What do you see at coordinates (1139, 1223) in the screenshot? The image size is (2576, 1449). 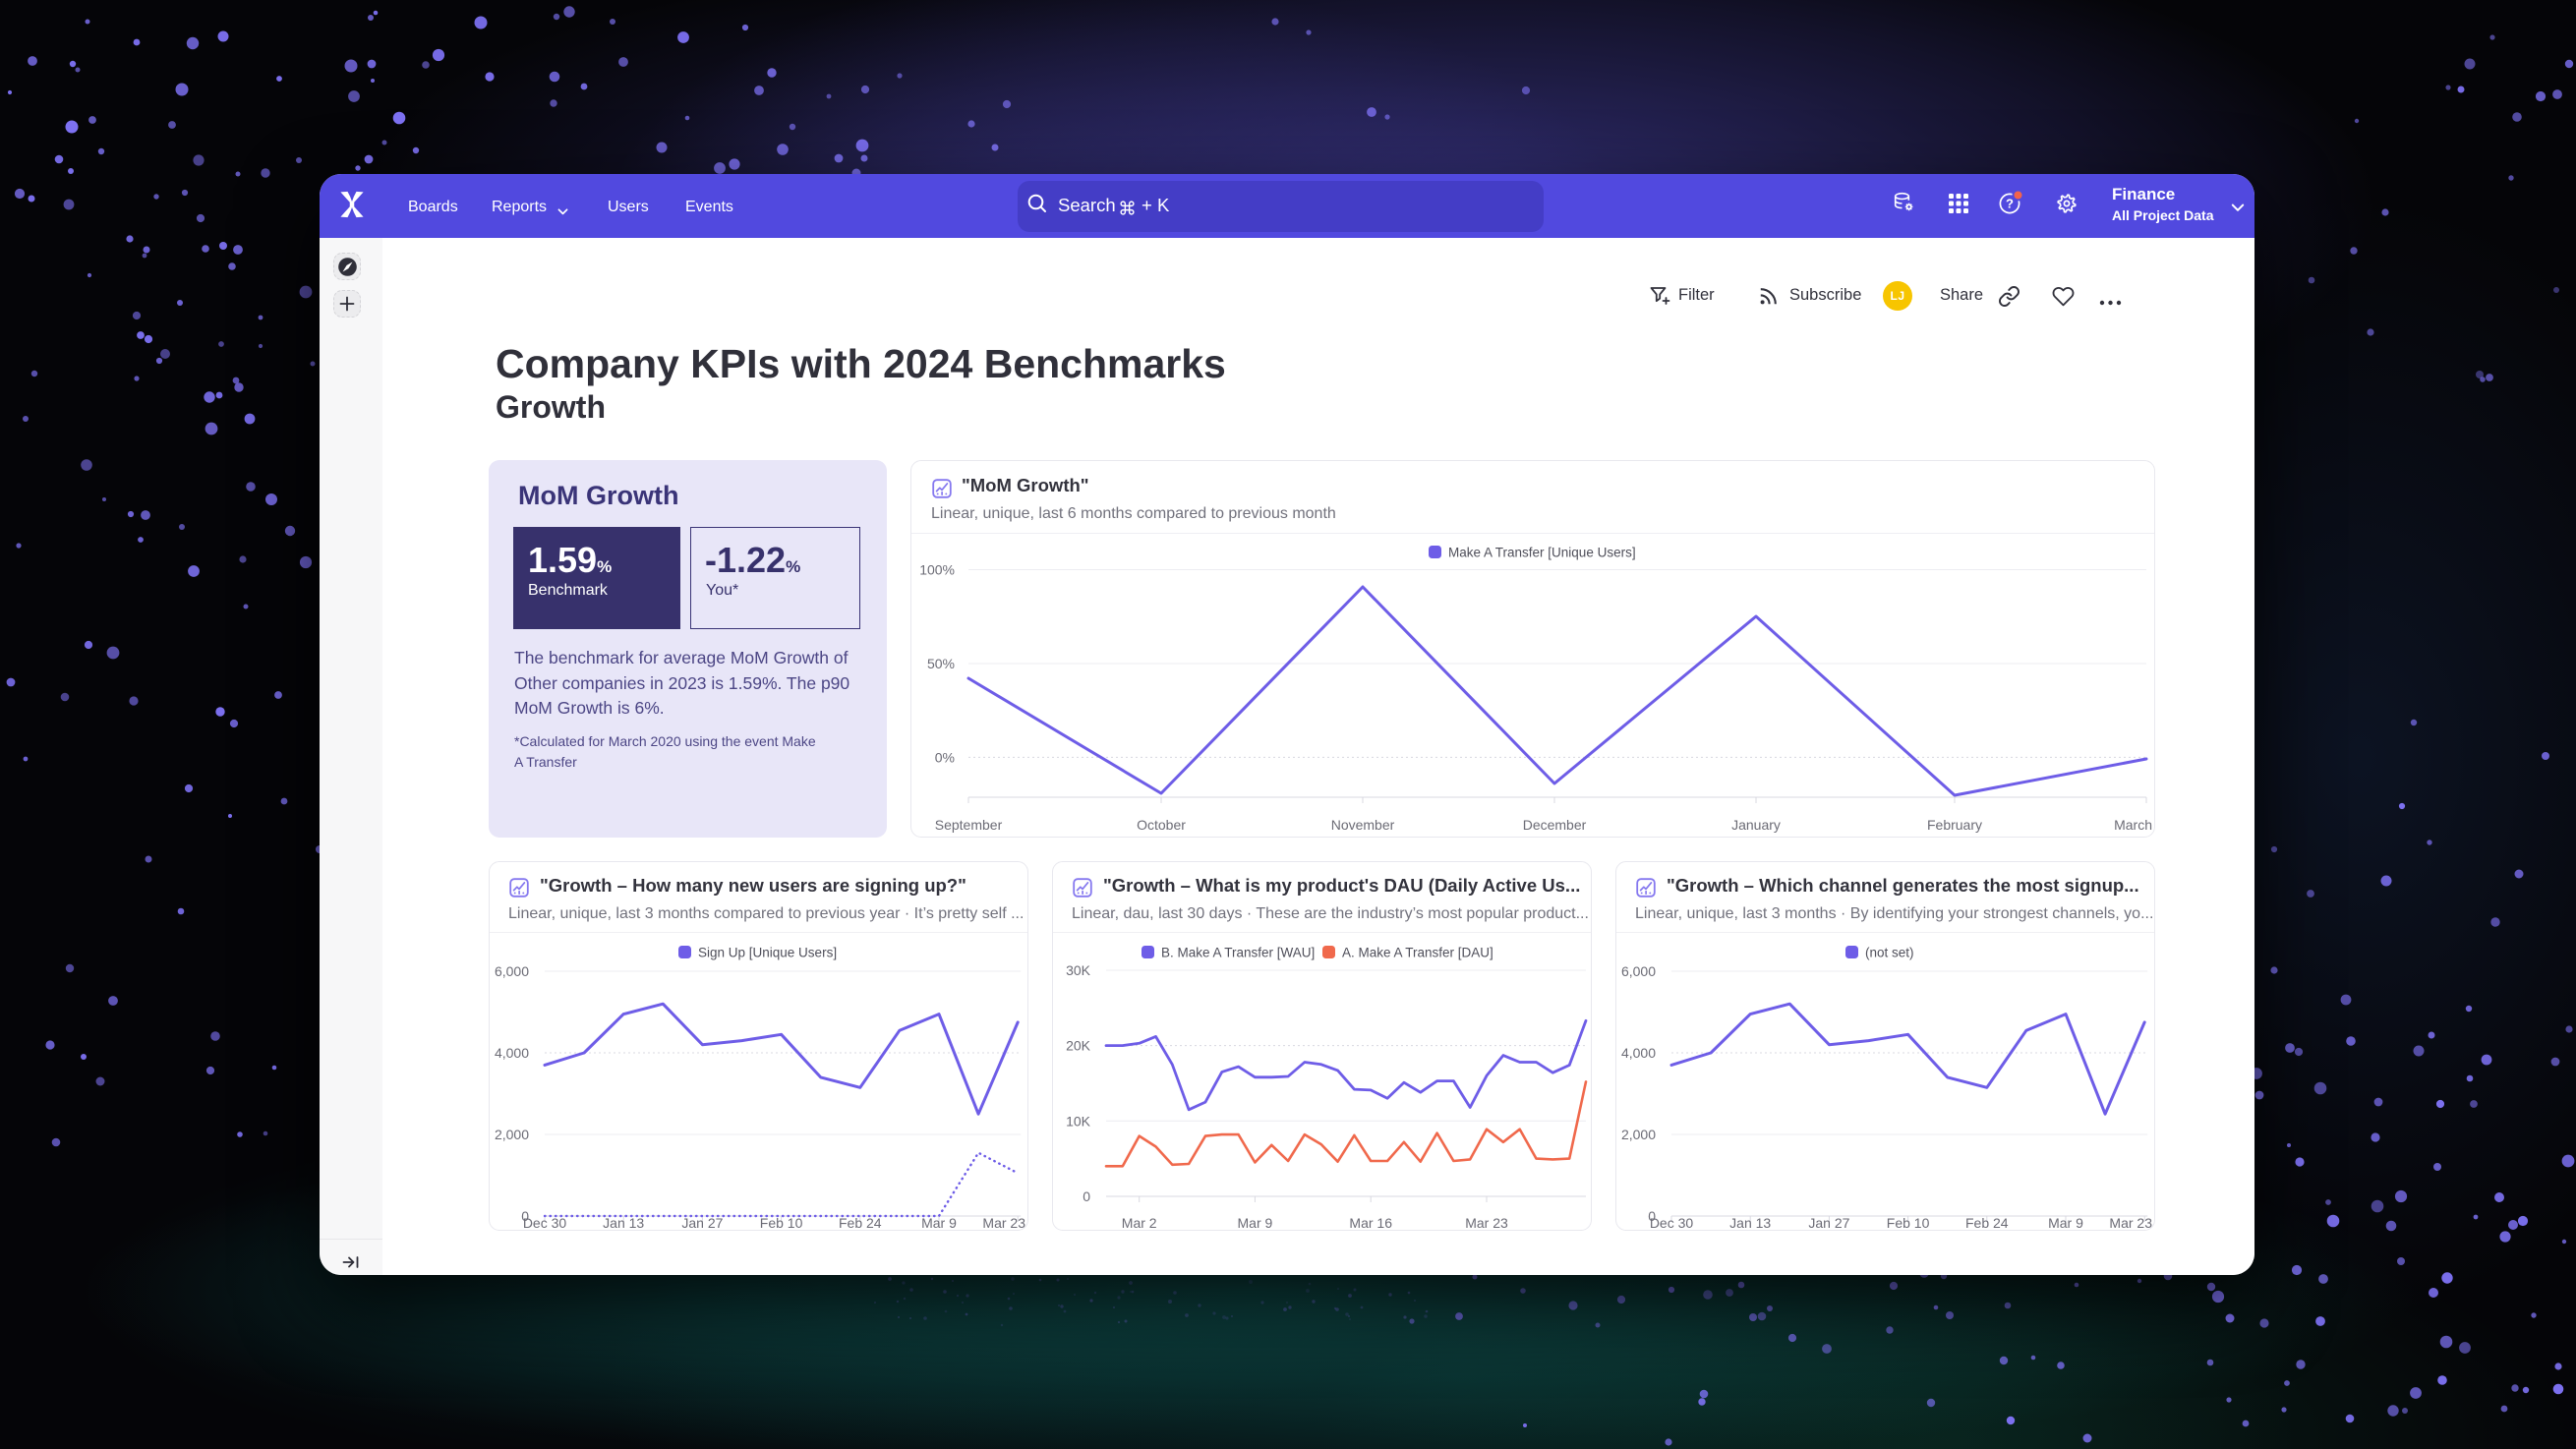 I see `svg-text: Mar 2` at bounding box center [1139, 1223].